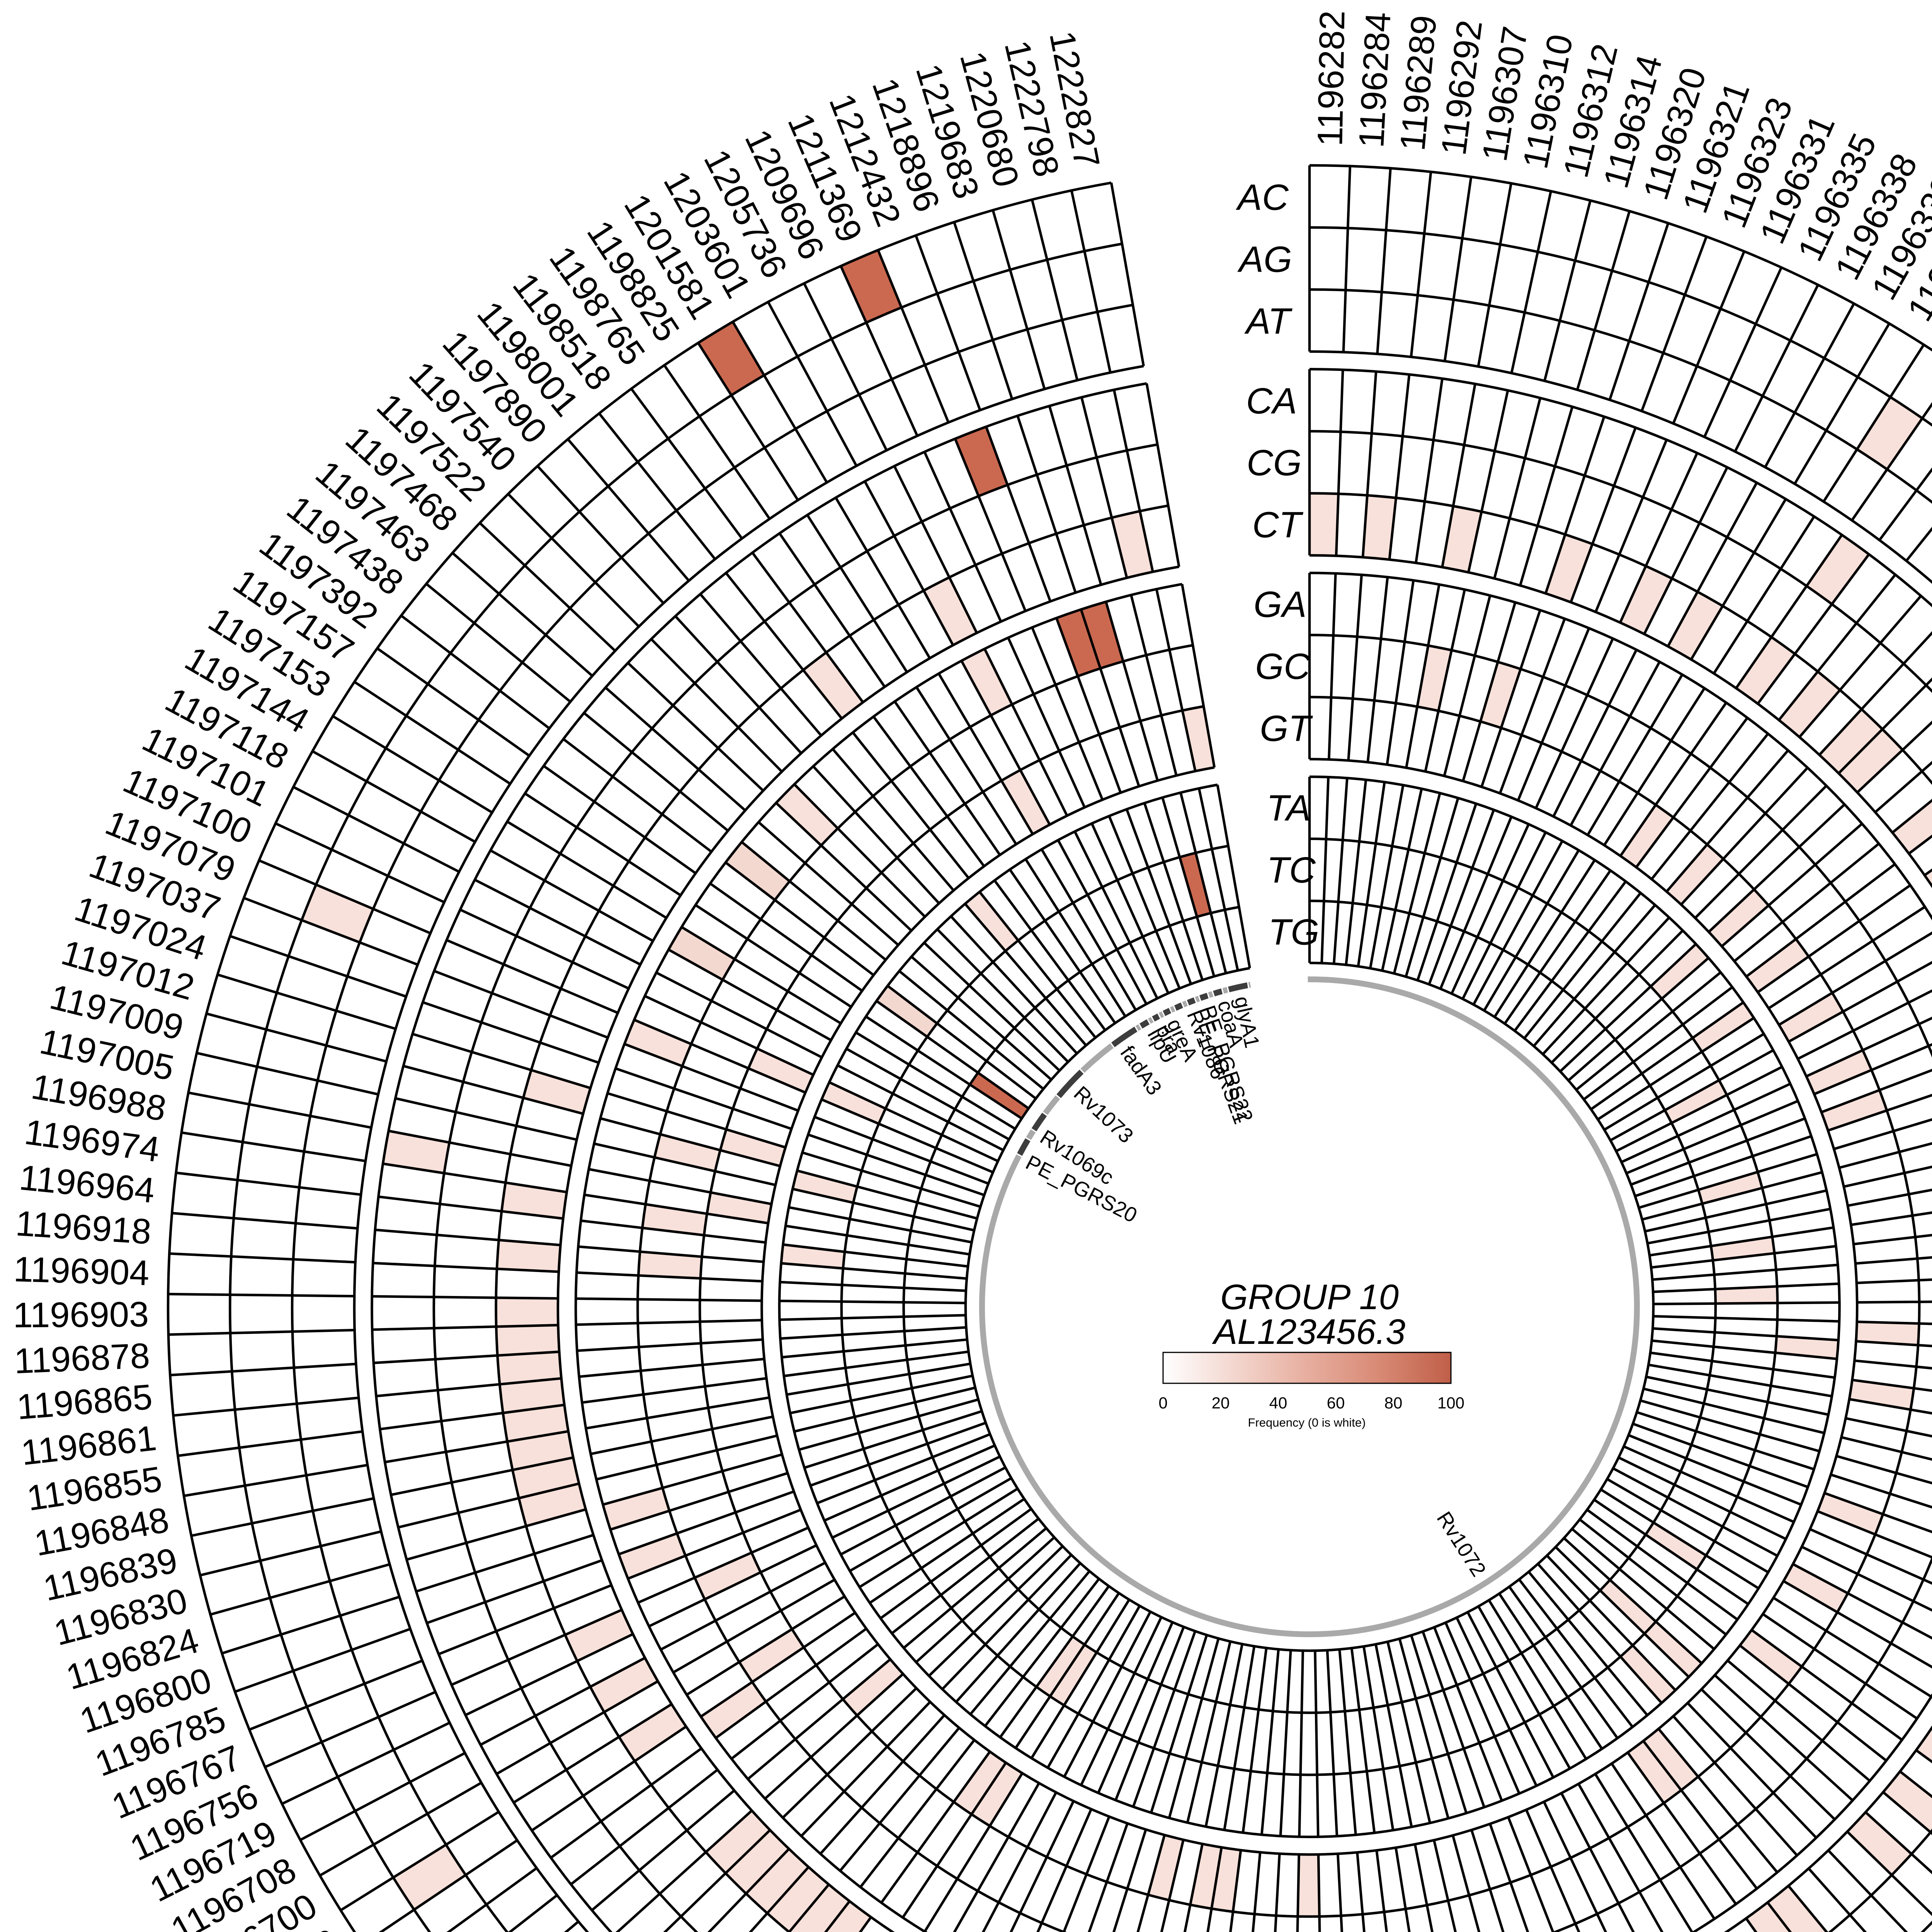 The width and height of the screenshot is (1932, 1932). What do you see at coordinates (1283, 667) in the screenshot?
I see `svg-text: GC` at bounding box center [1283, 667].